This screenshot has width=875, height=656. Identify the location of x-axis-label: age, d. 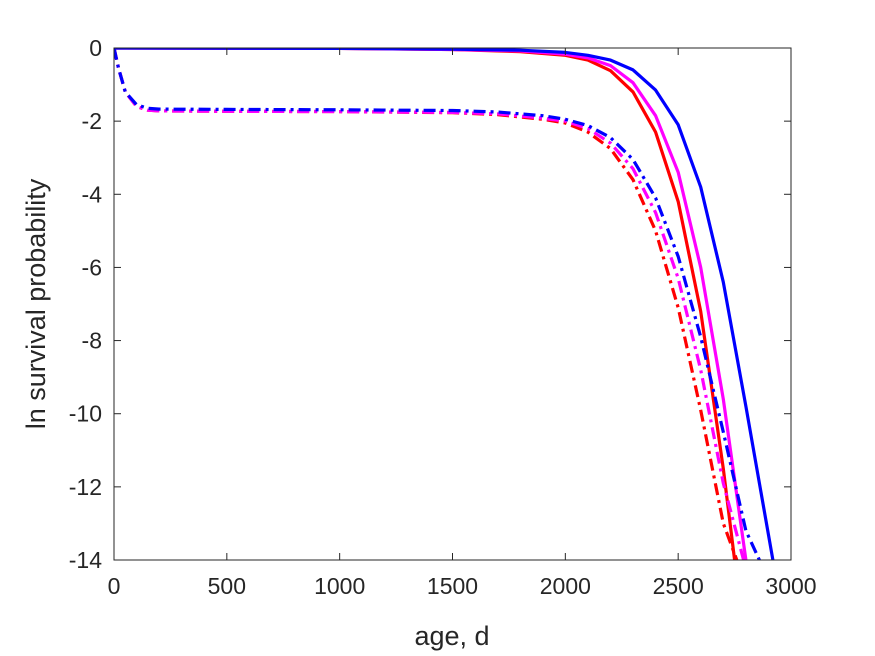
(451, 636).